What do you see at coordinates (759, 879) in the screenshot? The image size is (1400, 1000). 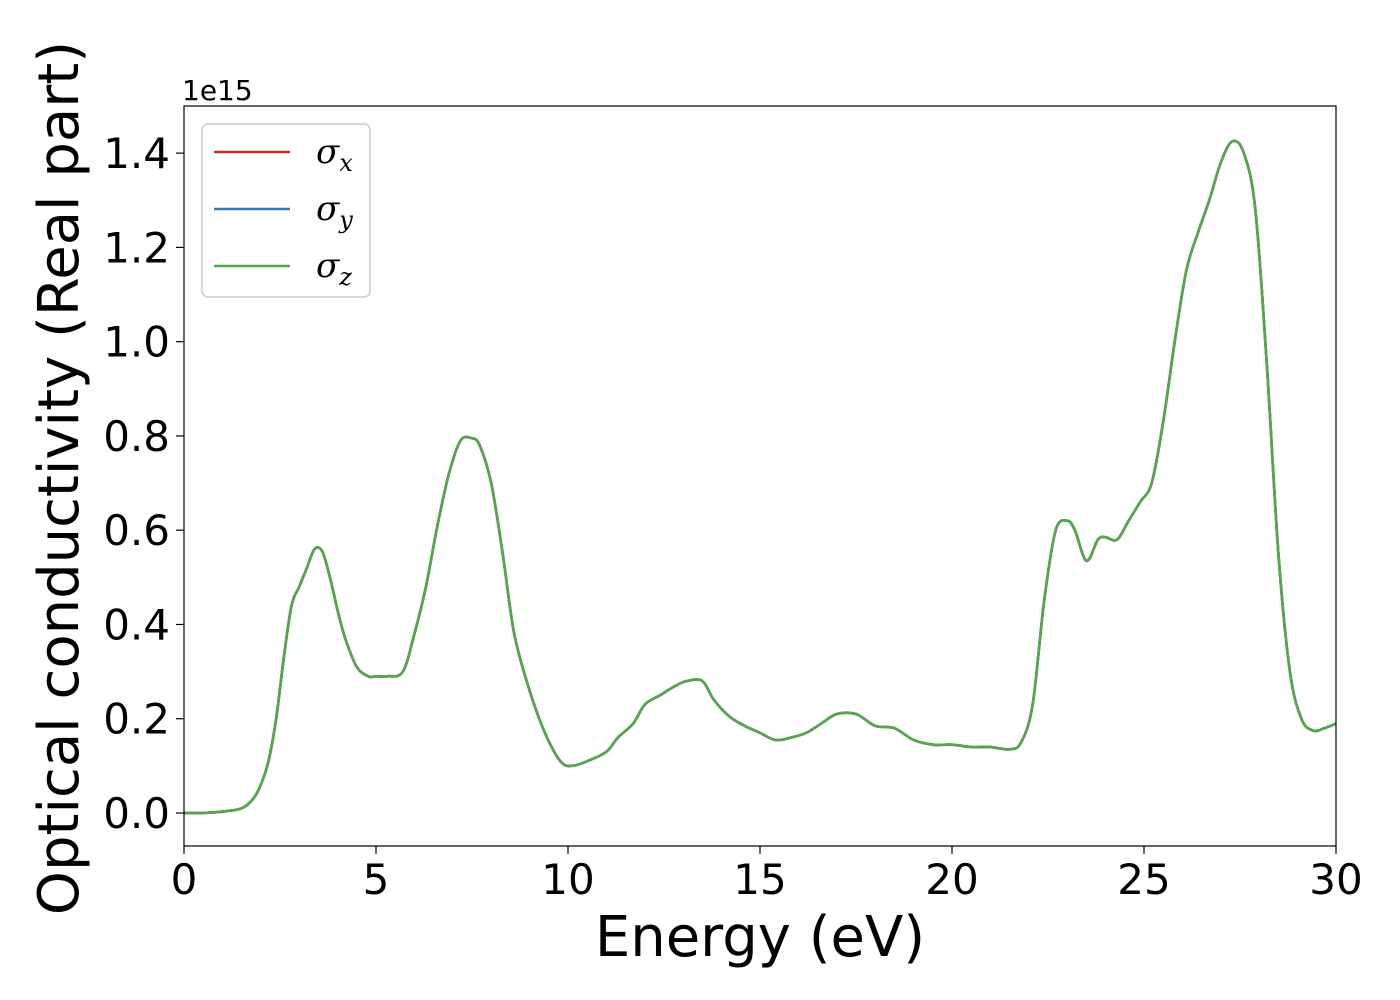 I see `x-tick-label: 15` at bounding box center [759, 879].